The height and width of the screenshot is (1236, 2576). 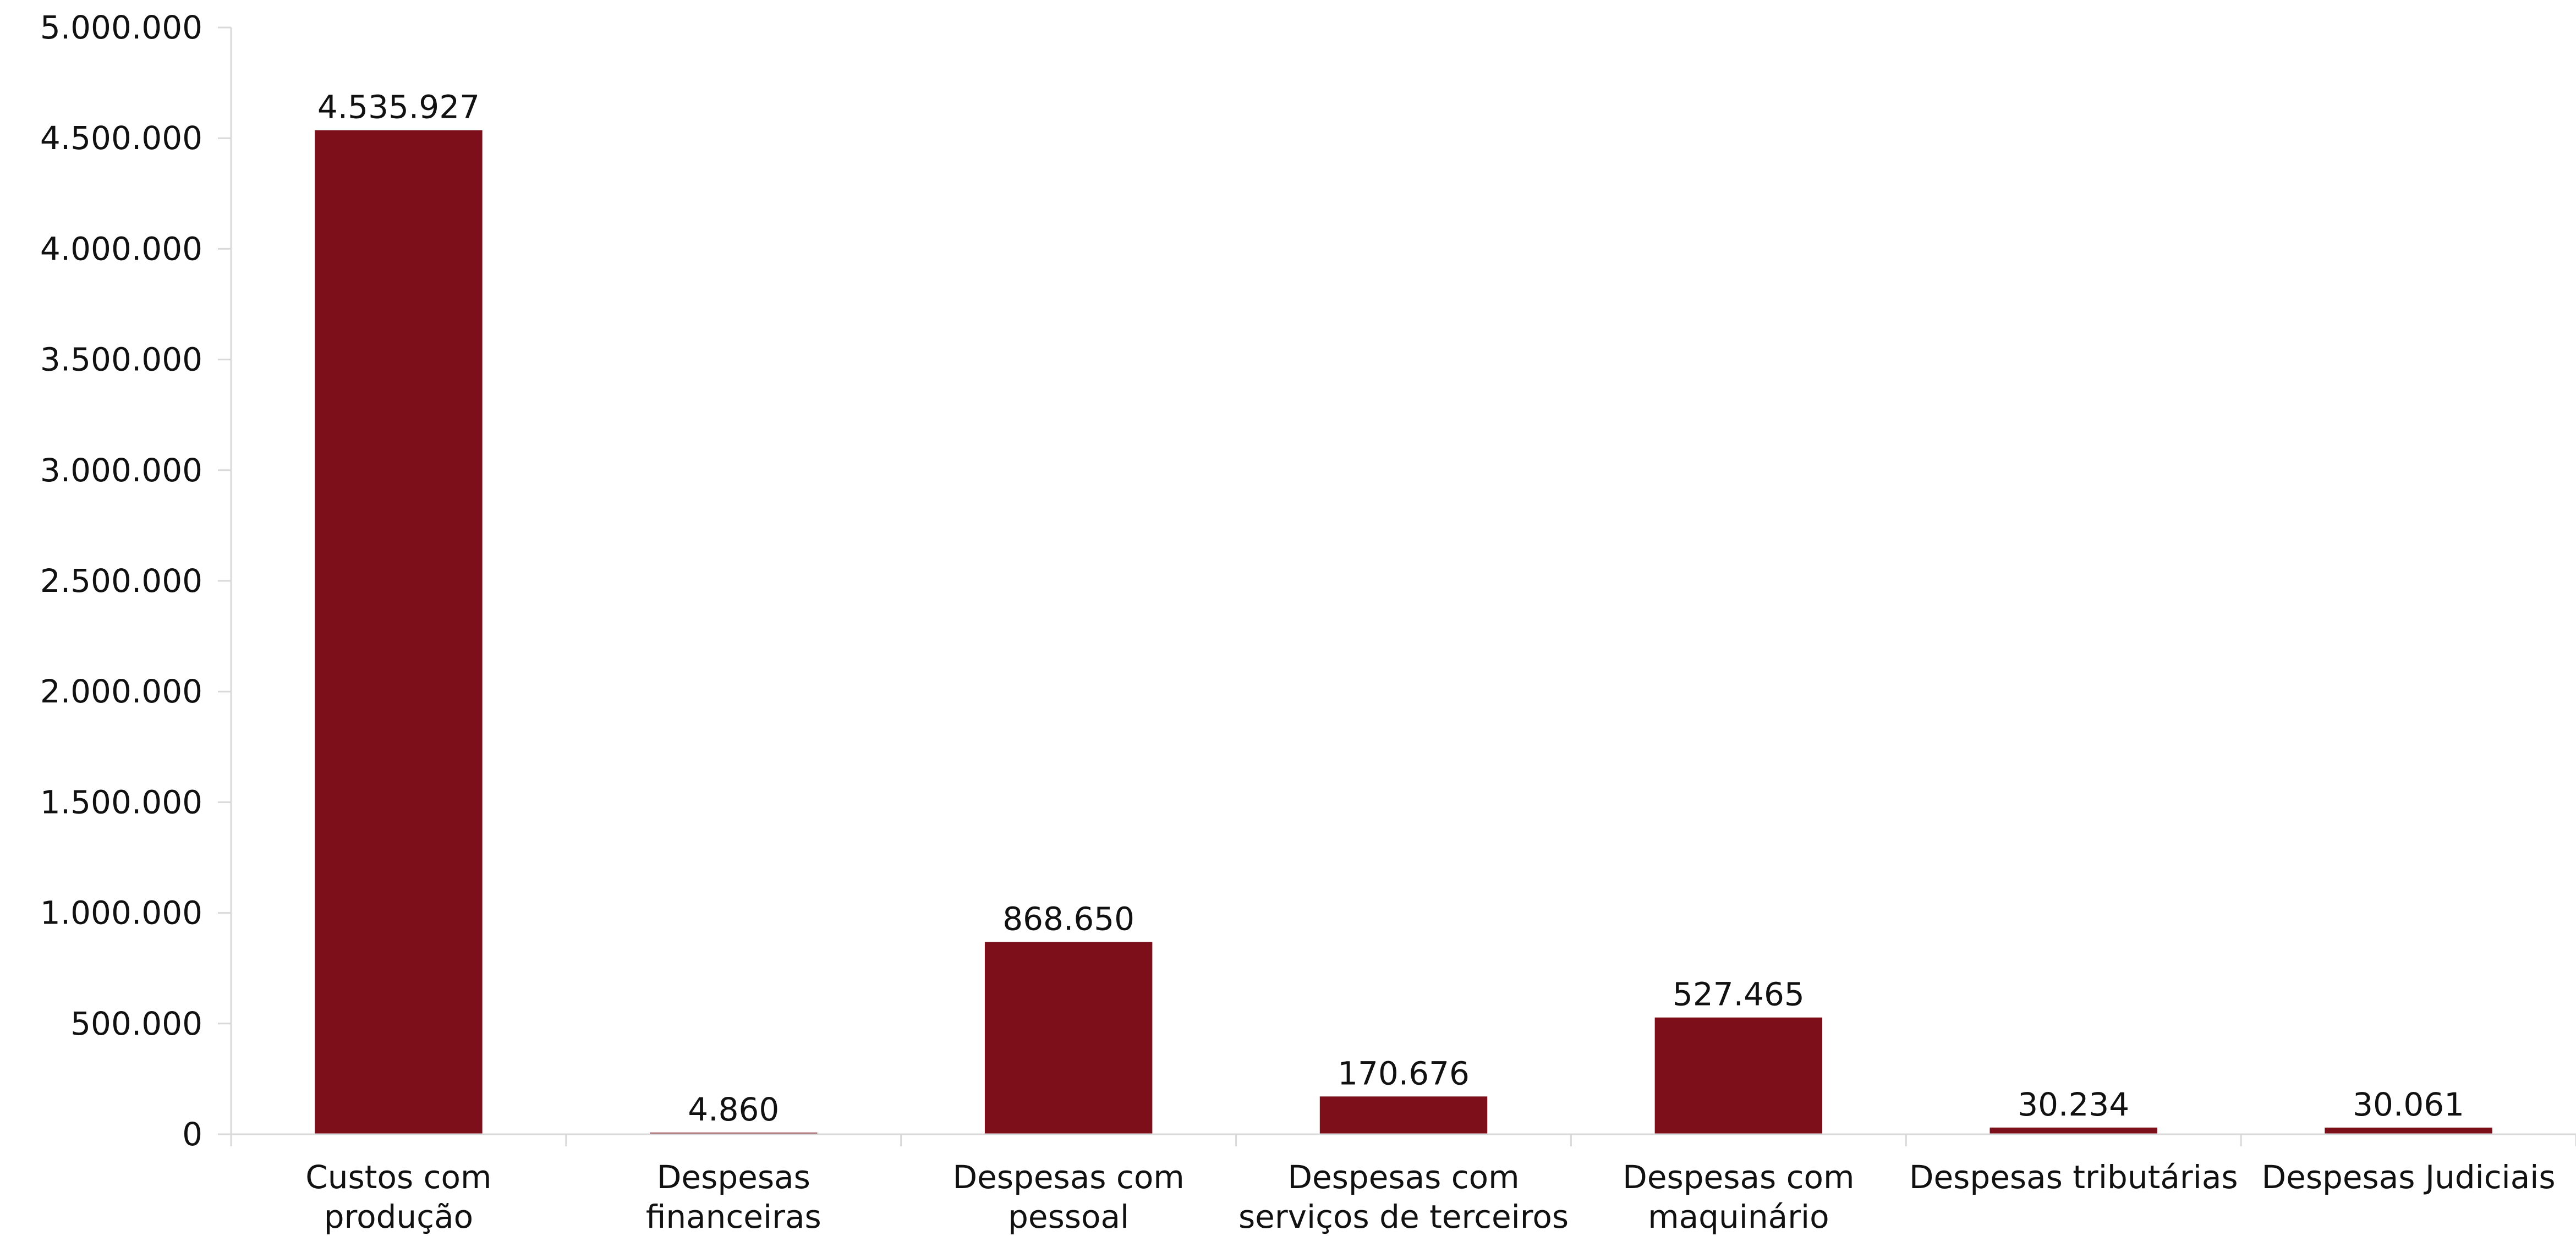 I want to click on data-label: 527.465, so click(x=1739, y=995).